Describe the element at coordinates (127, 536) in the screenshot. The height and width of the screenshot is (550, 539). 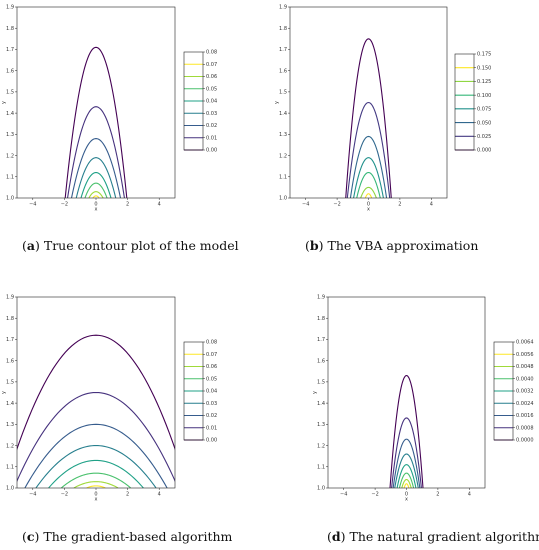
I see `caption-c: (c) The gradient-based algorithm` at that location.